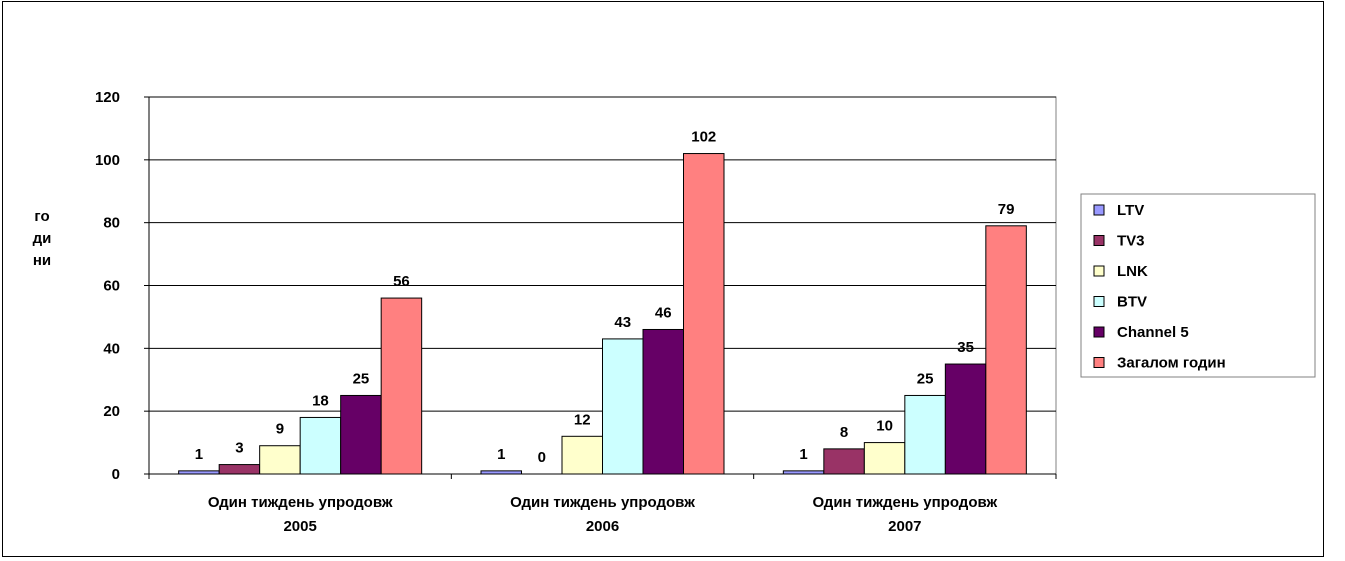  I want to click on data-label: 56, so click(401, 281).